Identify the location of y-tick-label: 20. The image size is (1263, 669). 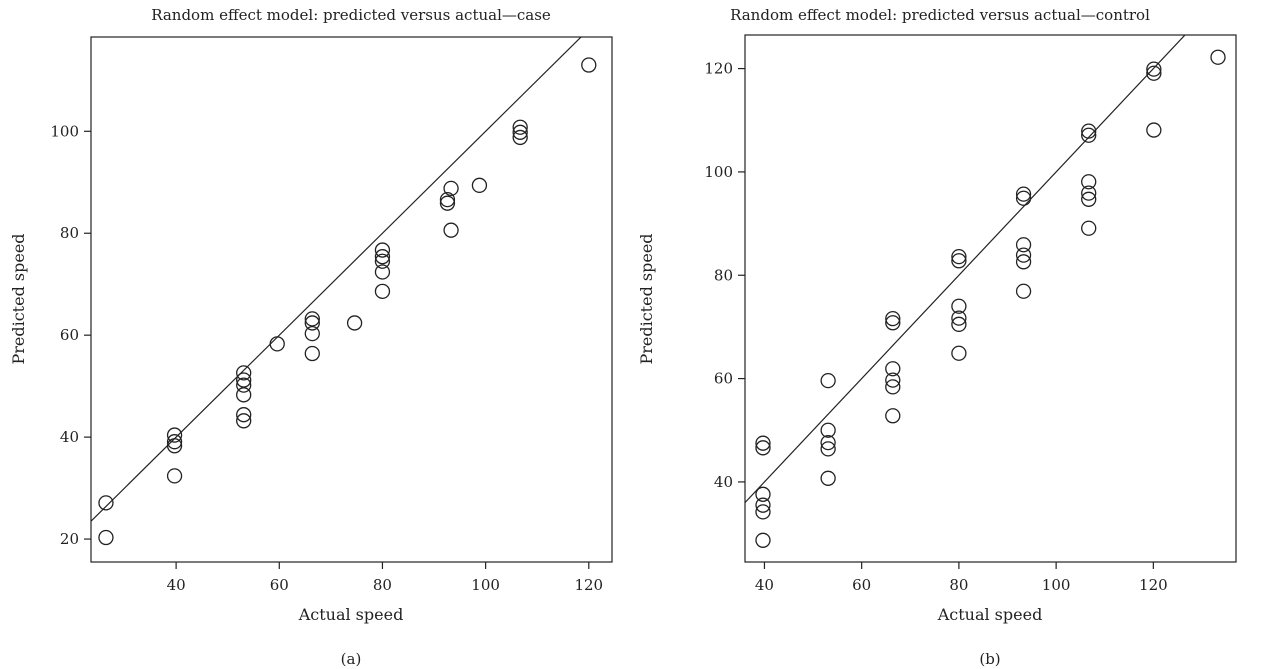
(69, 539).